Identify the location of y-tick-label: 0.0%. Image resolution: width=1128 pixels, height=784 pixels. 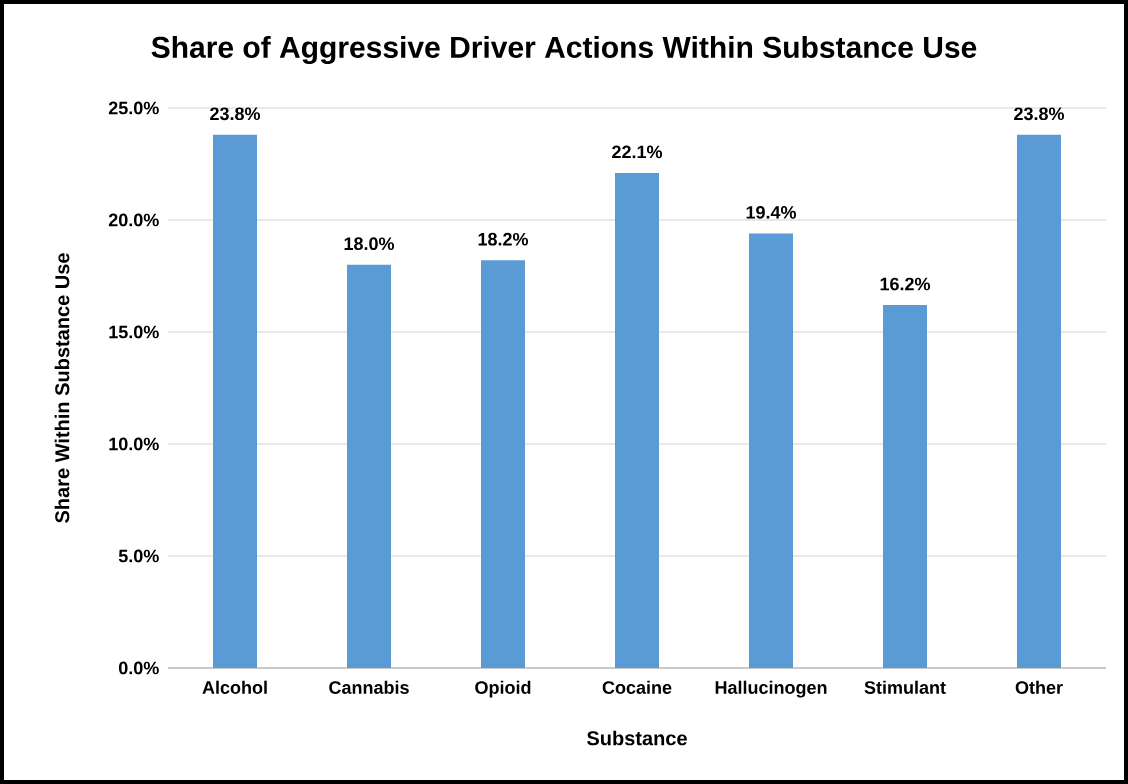
(138, 668).